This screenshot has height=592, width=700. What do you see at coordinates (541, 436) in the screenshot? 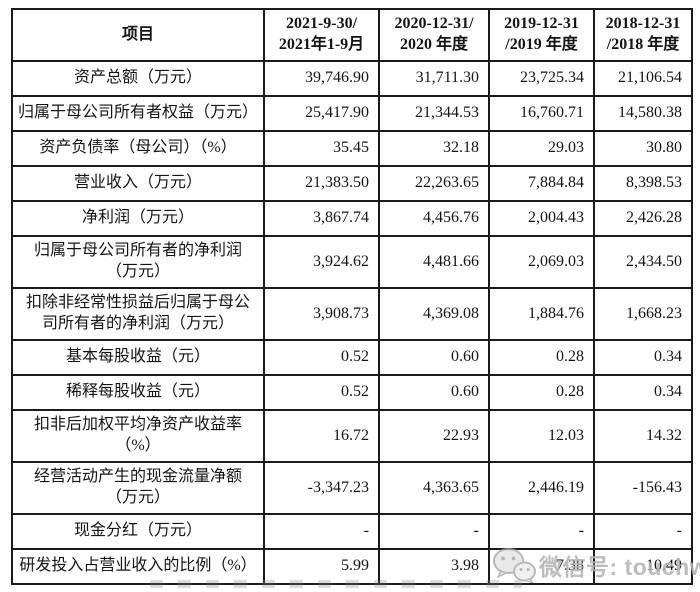
I see `value-cell: 12.03` at bounding box center [541, 436].